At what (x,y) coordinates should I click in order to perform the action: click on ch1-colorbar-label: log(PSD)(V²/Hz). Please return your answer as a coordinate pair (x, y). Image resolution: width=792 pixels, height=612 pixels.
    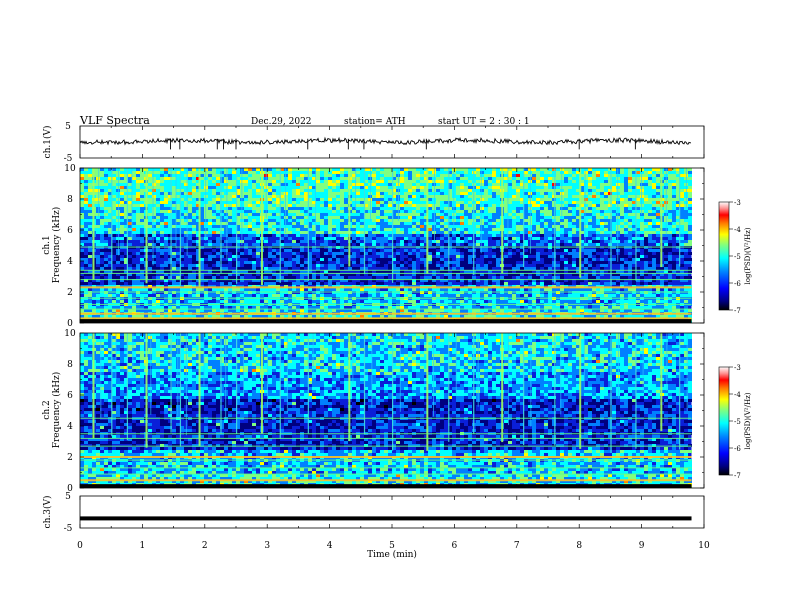
    Looking at the image, I should click on (748, 255).